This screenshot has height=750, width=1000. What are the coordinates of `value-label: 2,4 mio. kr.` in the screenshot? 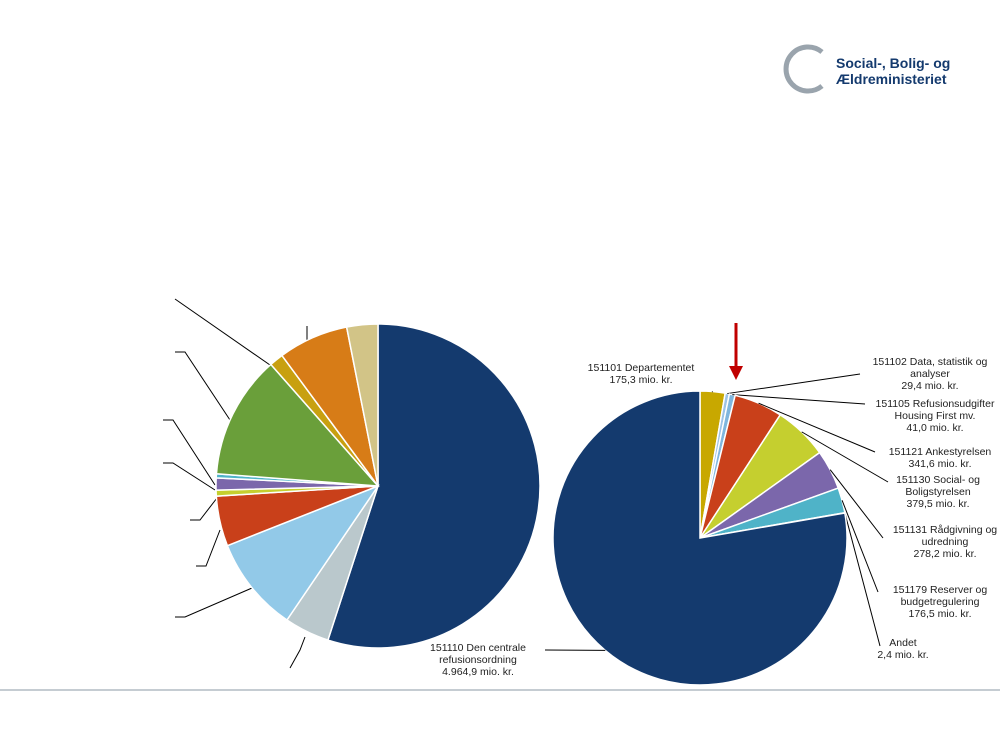 It's located at (903, 655).